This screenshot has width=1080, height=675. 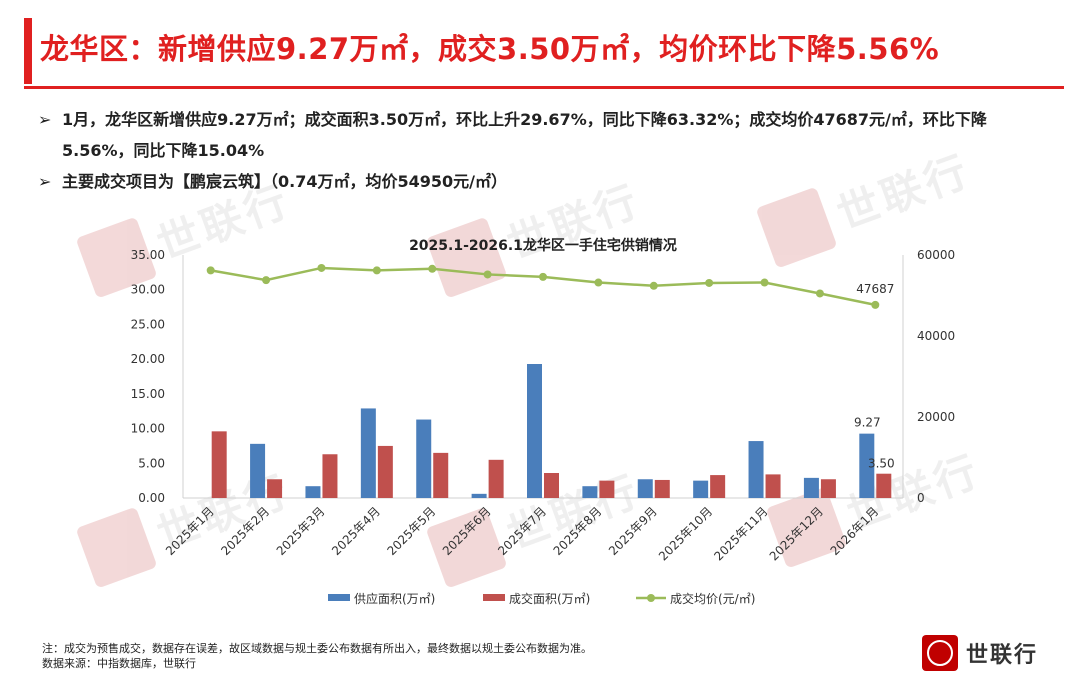 What do you see at coordinates (740, 533) in the screenshot?
I see `x-tick-label: 2025年11月` at bounding box center [740, 533].